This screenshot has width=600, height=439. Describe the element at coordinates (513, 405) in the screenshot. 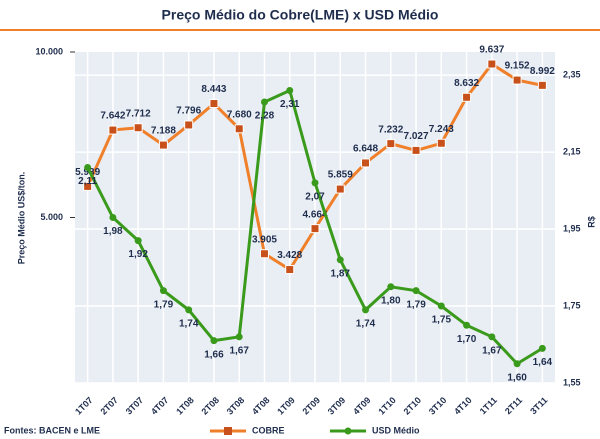

I see `x-tick-label: 2T11` at that location.